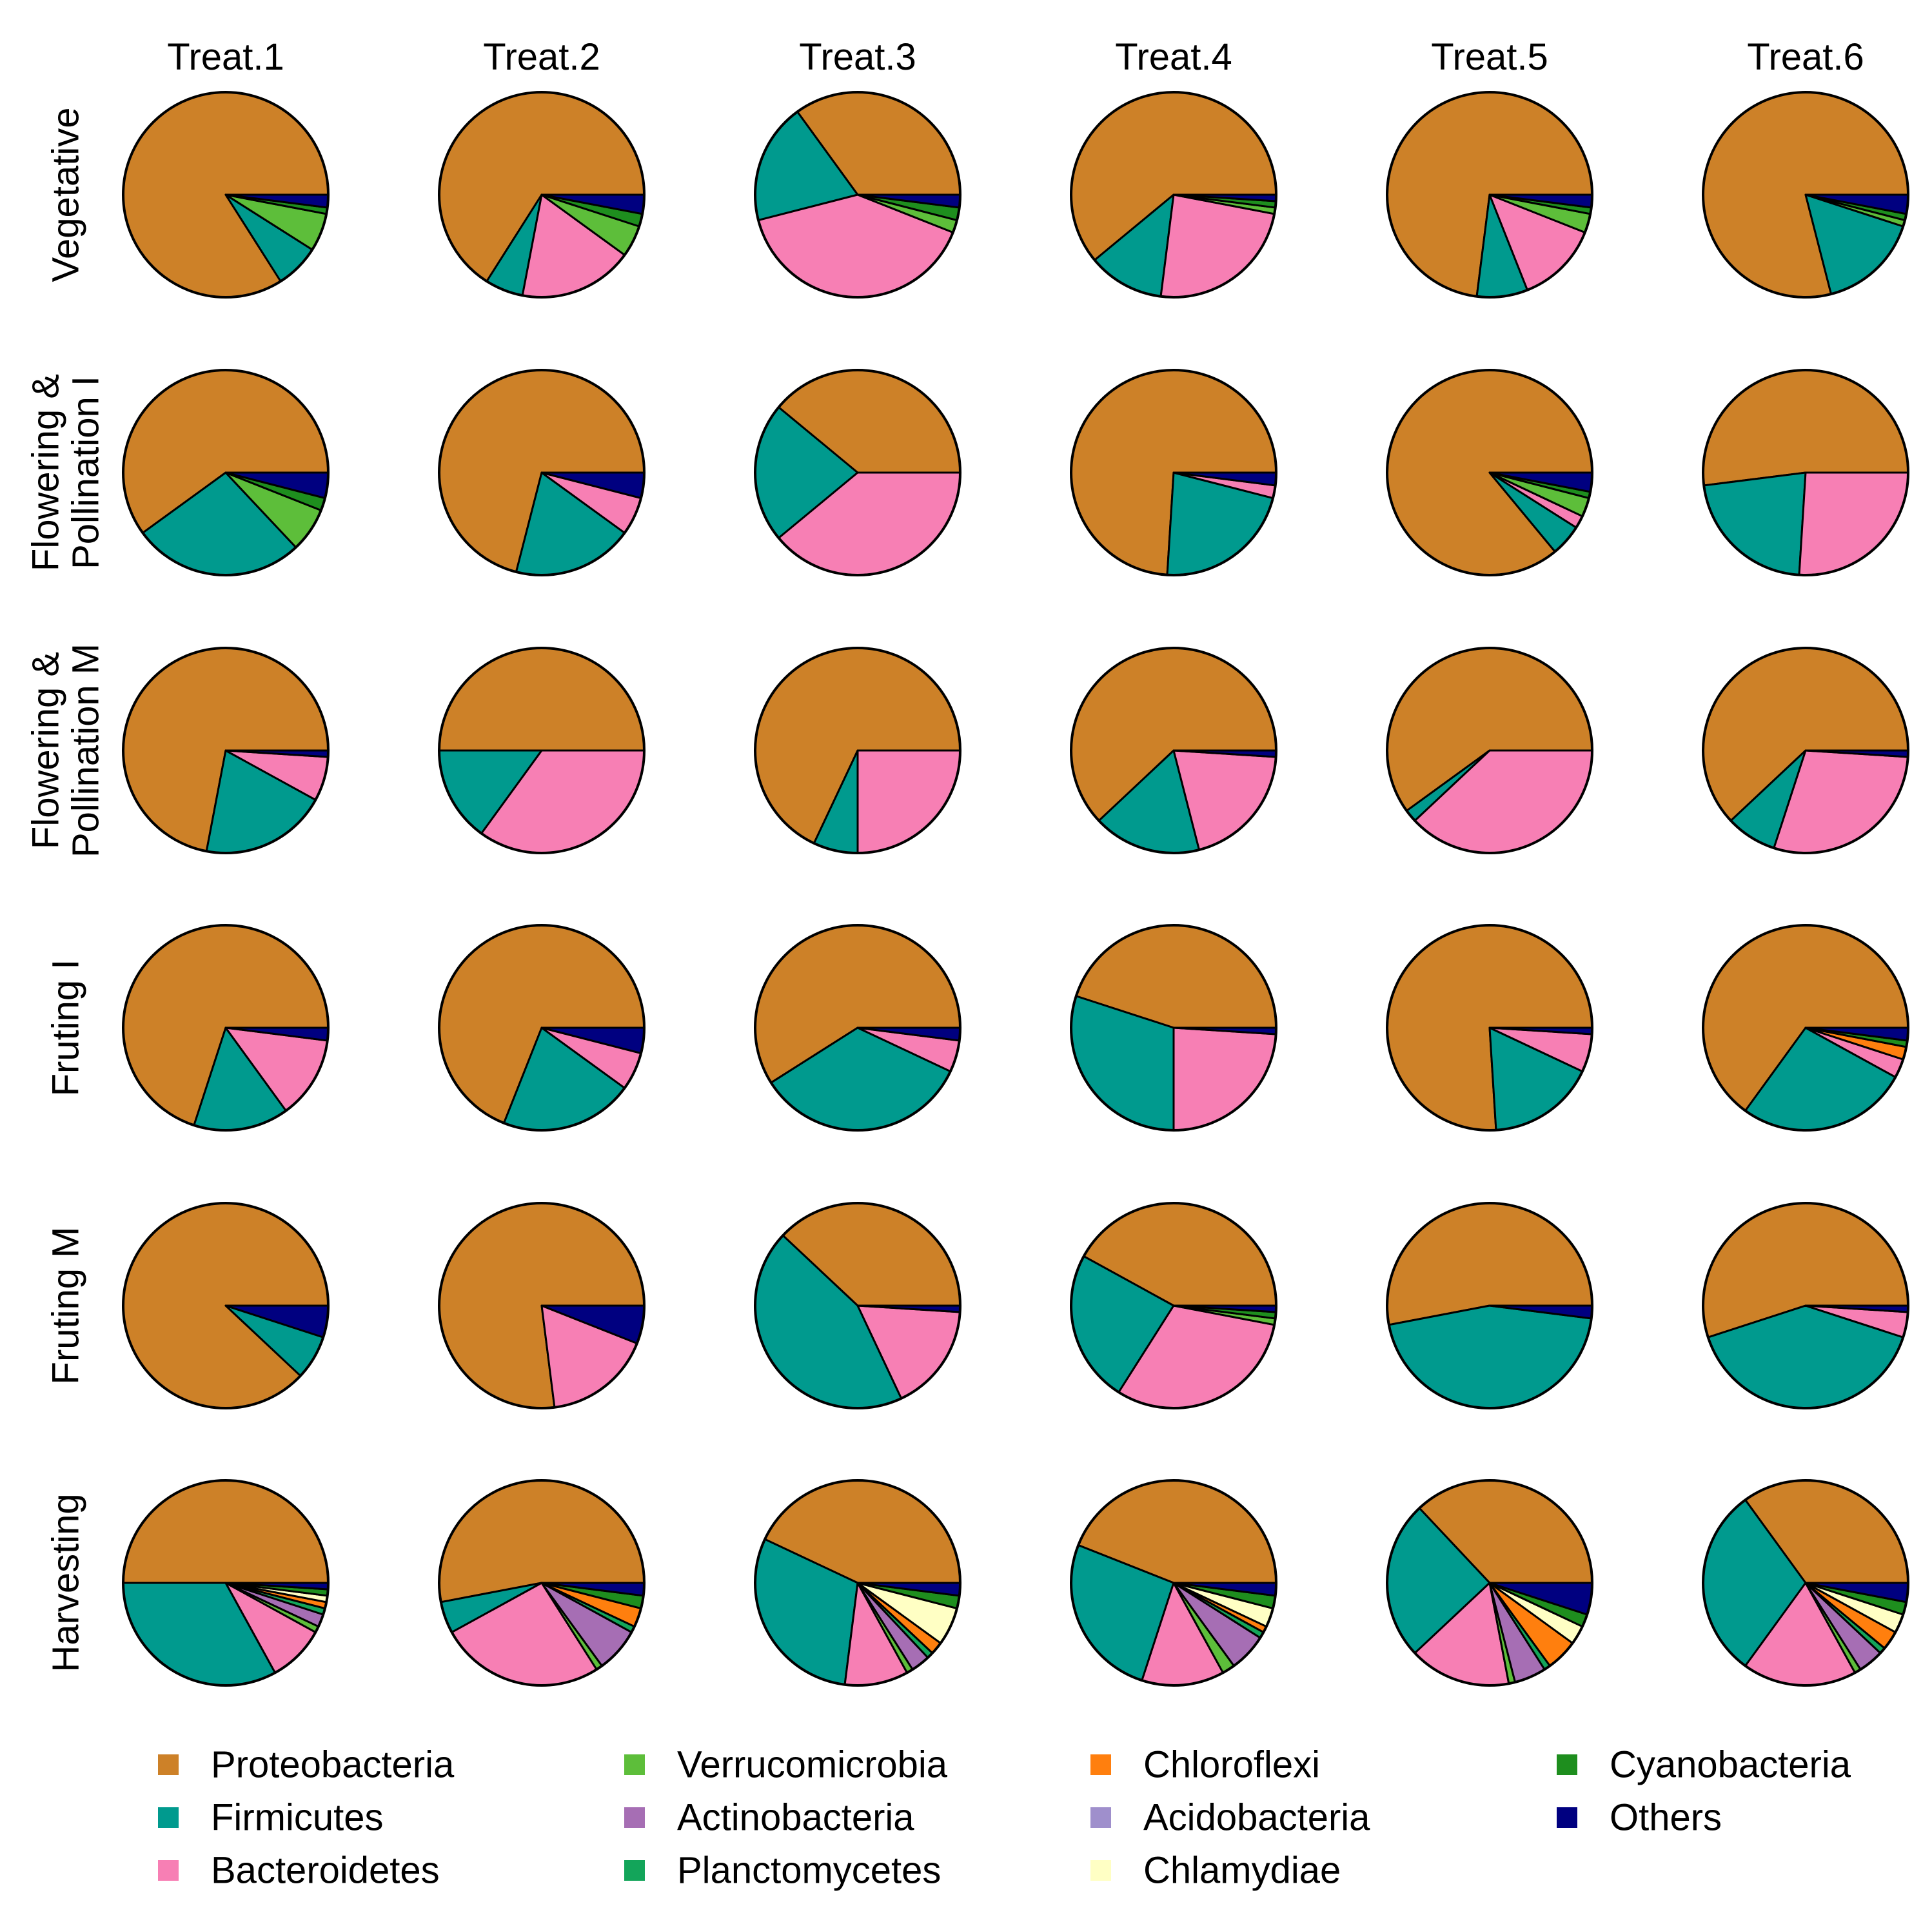 This screenshot has width=1932, height=1913. Describe the element at coordinates (795, 1818) in the screenshot. I see `legend-label: Actinobacteria` at that location.